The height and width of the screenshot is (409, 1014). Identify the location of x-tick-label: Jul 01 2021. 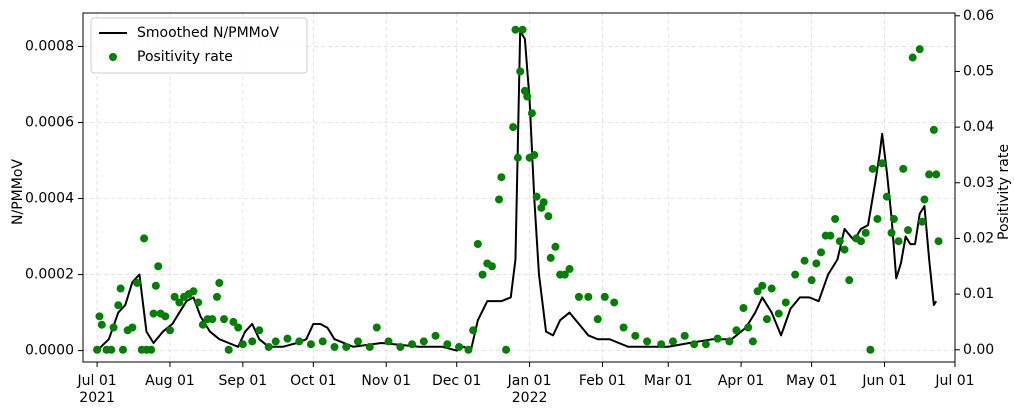
(97, 389).